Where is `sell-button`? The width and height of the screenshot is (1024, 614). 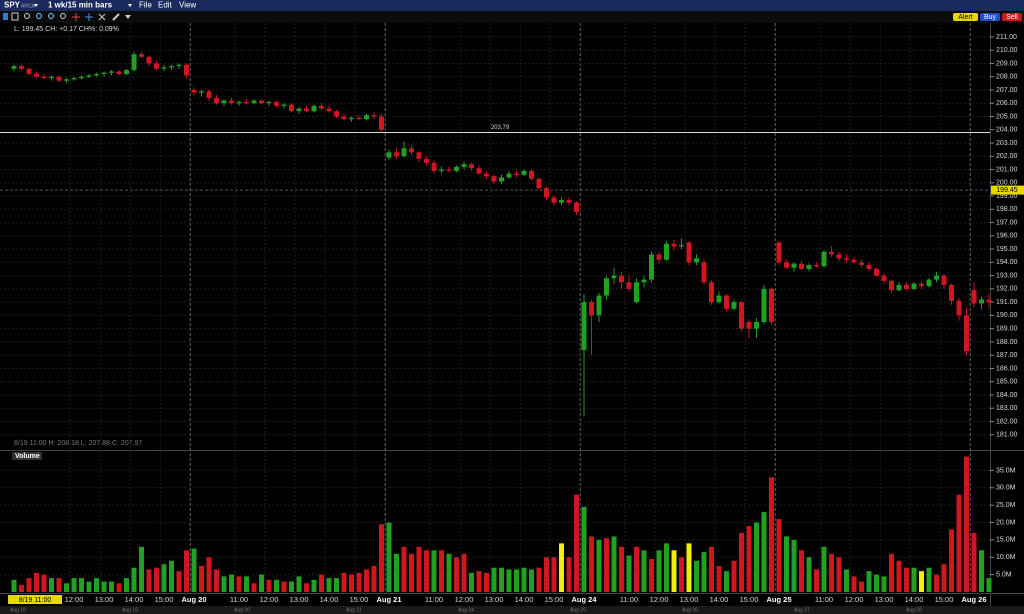 sell-button is located at coordinates (1012, 17).